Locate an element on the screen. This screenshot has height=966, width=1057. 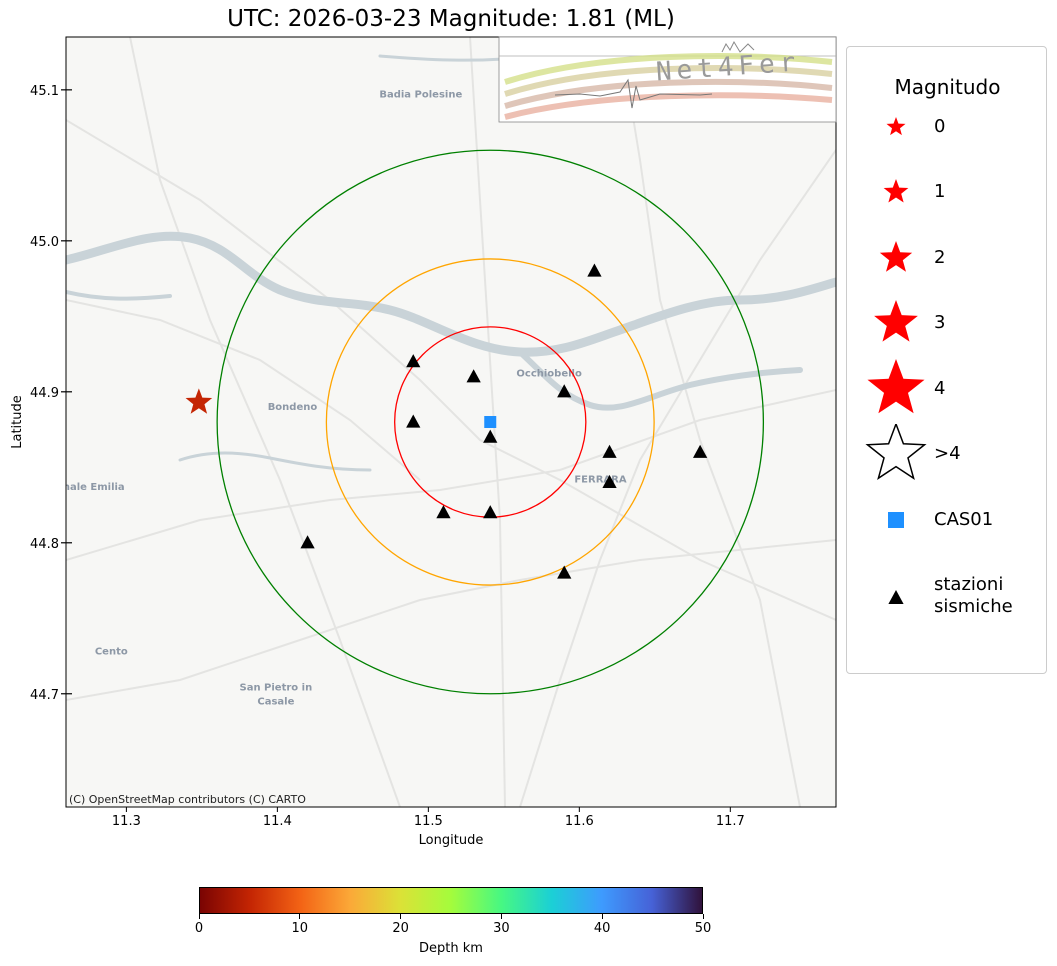
colorbar-tick-label: 40 is located at coordinates (602, 928).